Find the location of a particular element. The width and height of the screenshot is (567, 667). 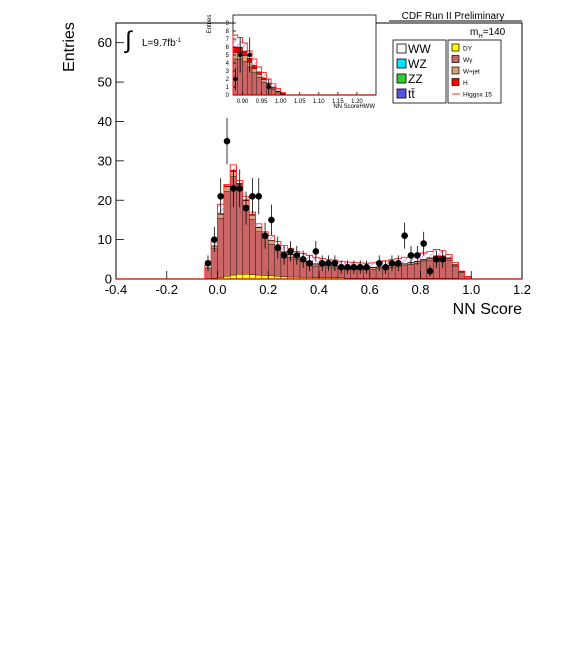

inset-y-tick-label-7: 7 is located at coordinates (228, 40).